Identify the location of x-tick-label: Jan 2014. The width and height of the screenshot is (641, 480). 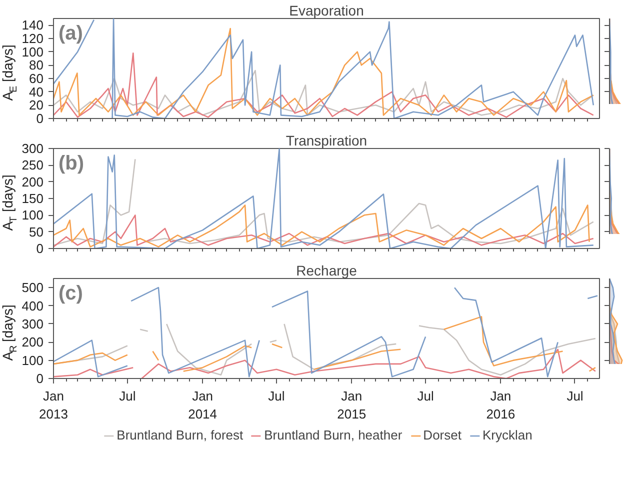
(203, 405).